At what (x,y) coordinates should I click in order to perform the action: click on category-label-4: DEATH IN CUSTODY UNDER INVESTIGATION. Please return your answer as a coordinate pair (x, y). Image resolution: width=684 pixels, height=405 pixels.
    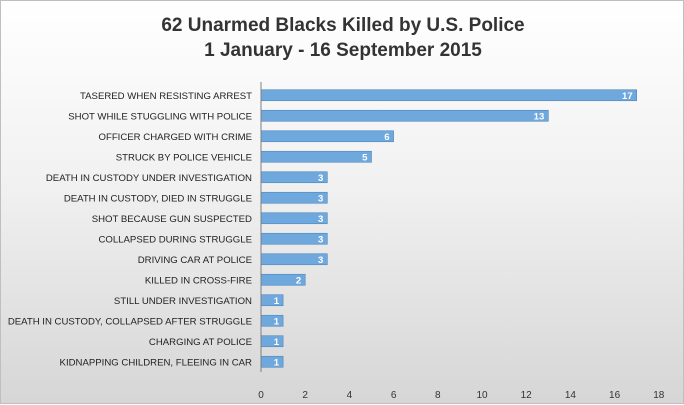
    Looking at the image, I should click on (149, 178).